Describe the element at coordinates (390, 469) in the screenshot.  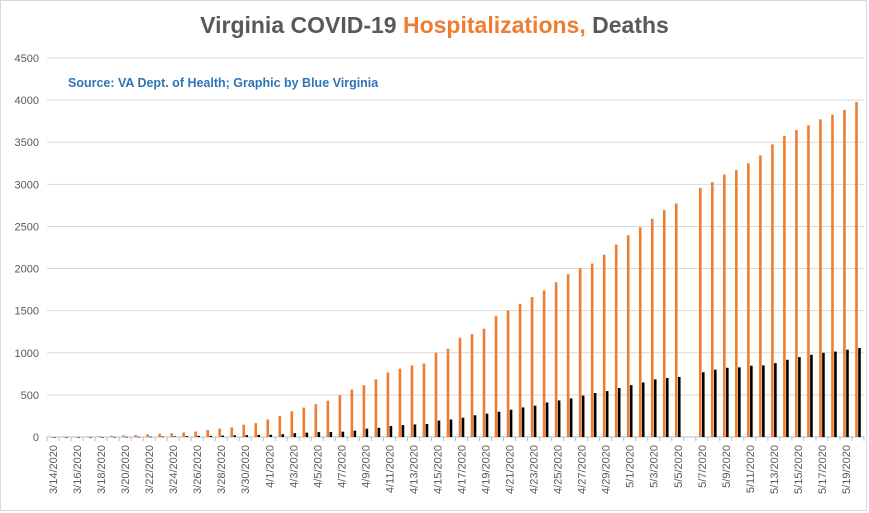
I see `x-tick-label: 4/11/2020` at that location.